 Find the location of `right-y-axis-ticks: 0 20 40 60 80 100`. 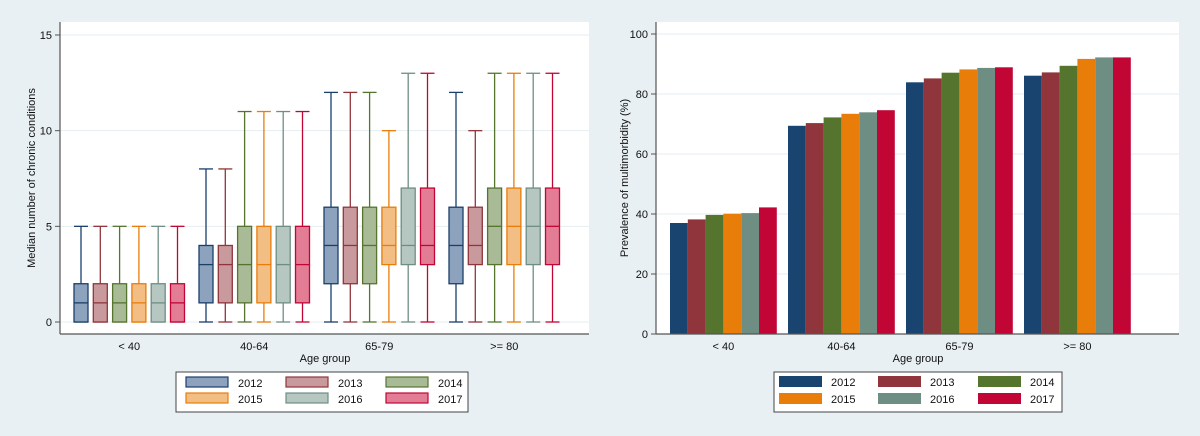

right-y-axis-ticks: 0 20 40 60 80 100 is located at coordinates (643, 185).